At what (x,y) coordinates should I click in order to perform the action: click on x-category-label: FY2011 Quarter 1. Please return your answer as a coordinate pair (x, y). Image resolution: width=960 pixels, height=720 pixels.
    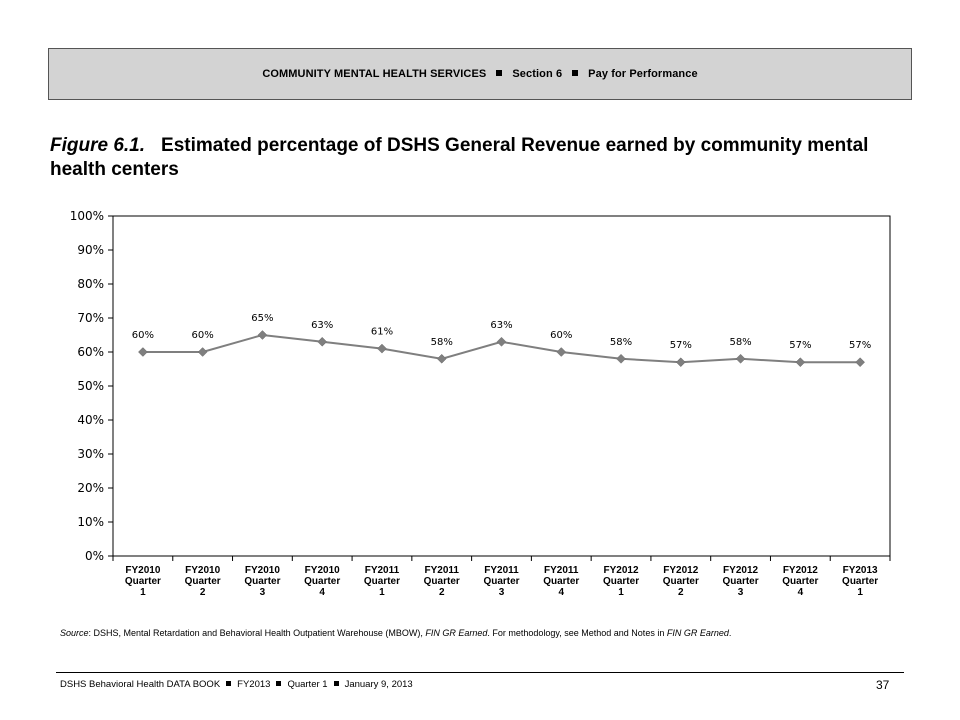
    Looking at the image, I should click on (382, 581).